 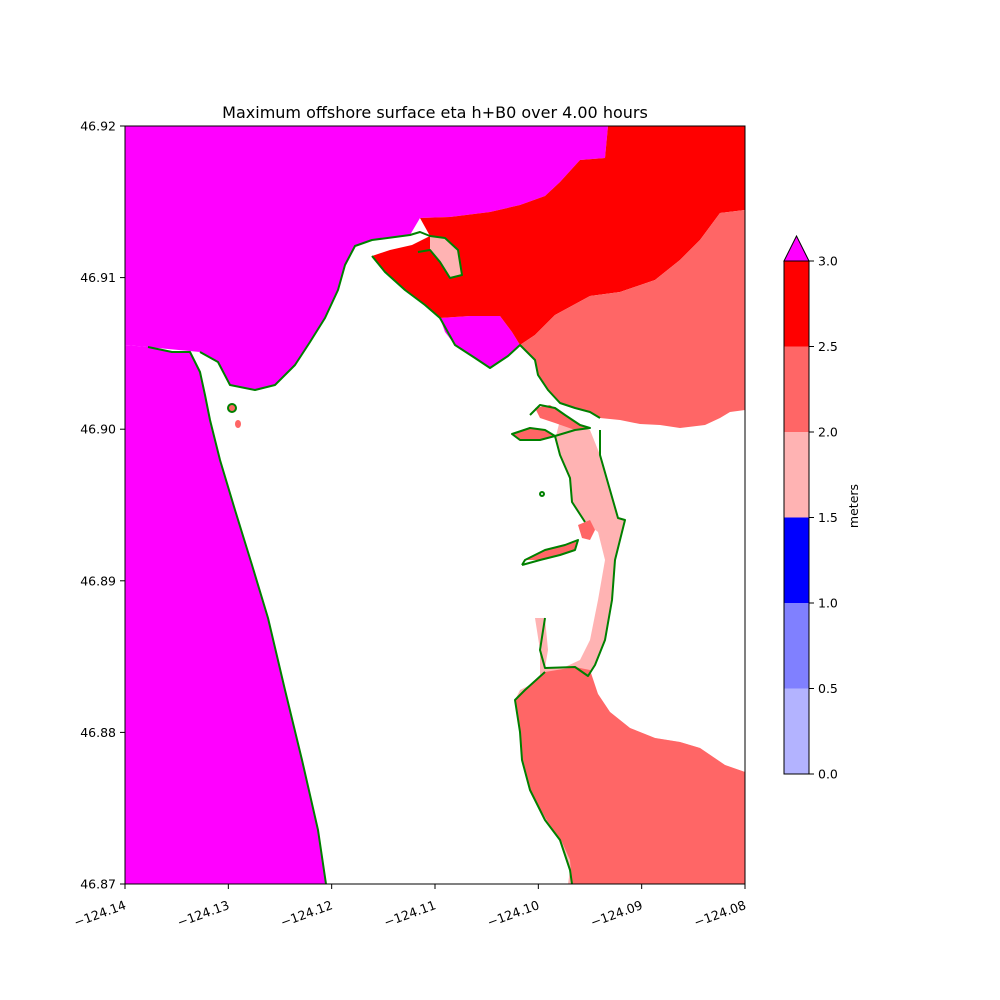 What do you see at coordinates (828, 603) in the screenshot?
I see `colorbar-tick-label: 1.0` at bounding box center [828, 603].